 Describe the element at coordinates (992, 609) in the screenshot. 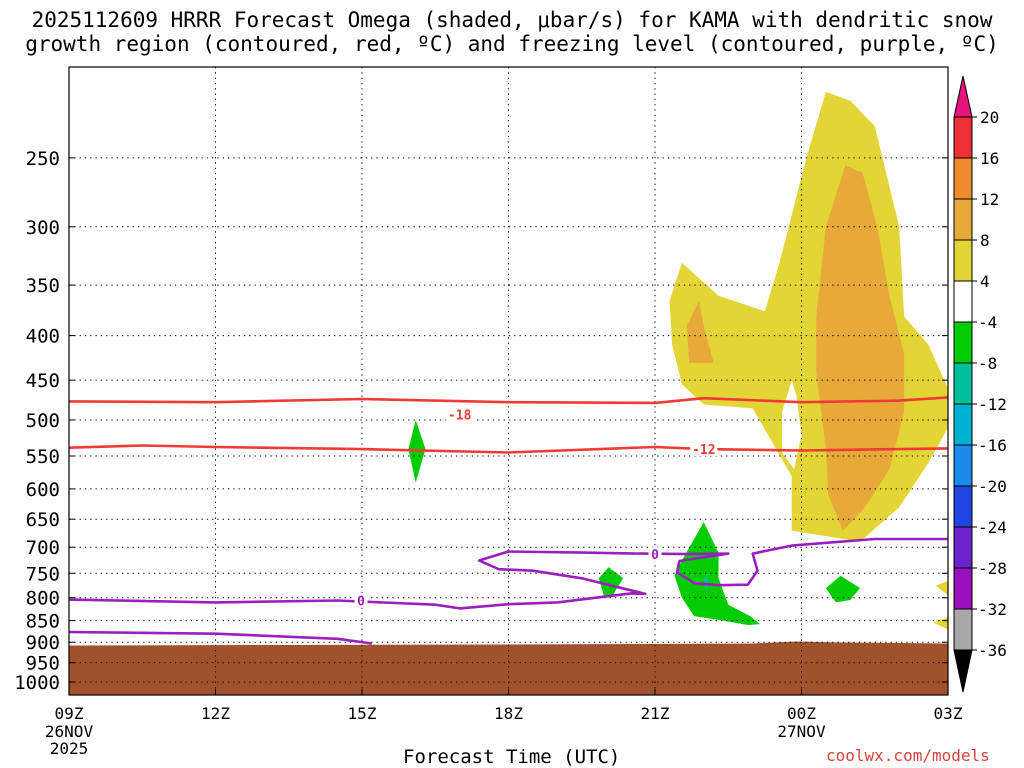

I see `colorbar-label: -32` at that location.